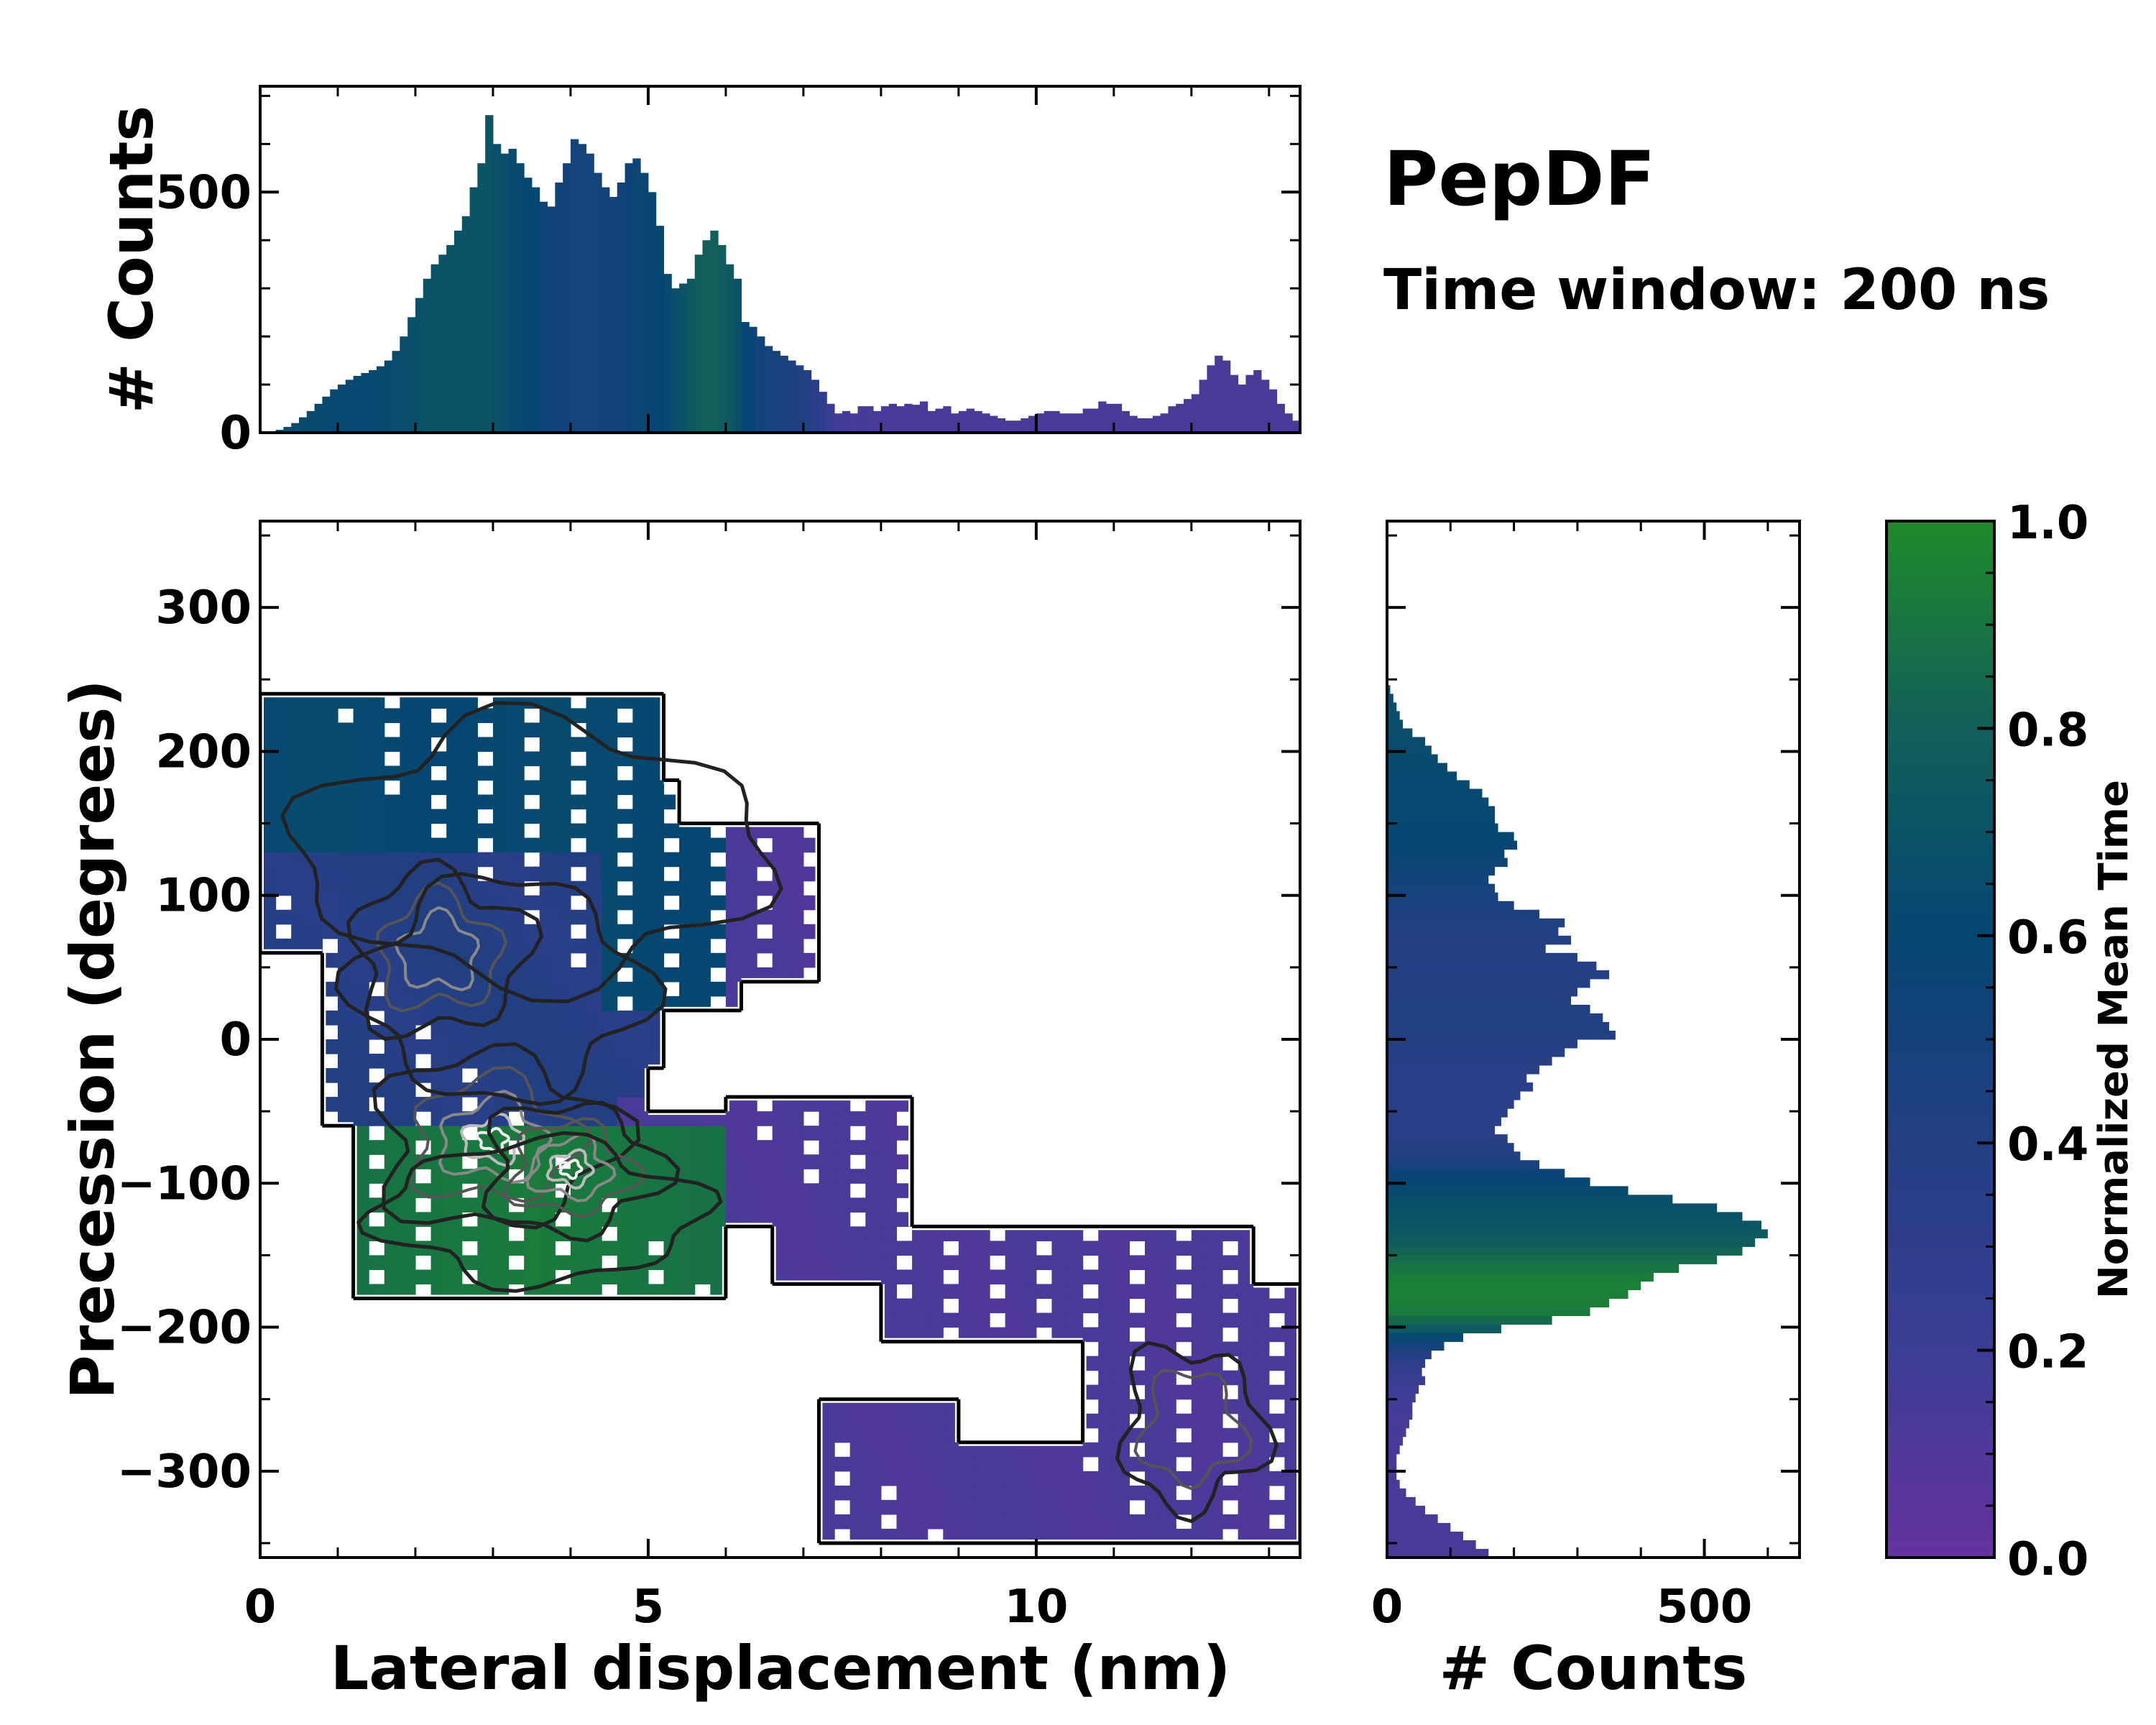 The image size is (2156, 1725). What do you see at coordinates (2011, 1041) in the screenshot?
I see `colorbar: 0.0 0.2 0.4 0.6 0.8 1.0 Normalized Mean Time` at bounding box center [2011, 1041].